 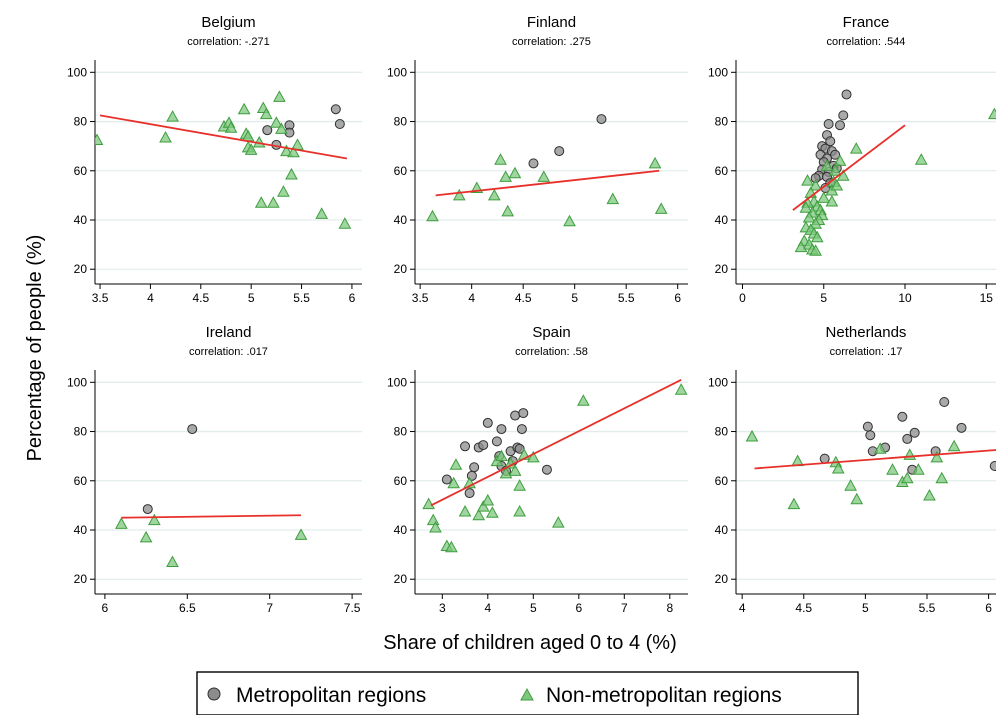 What do you see at coordinates (866, 42) in the screenshot?
I see `correlation-label: correlation: .544` at bounding box center [866, 42].